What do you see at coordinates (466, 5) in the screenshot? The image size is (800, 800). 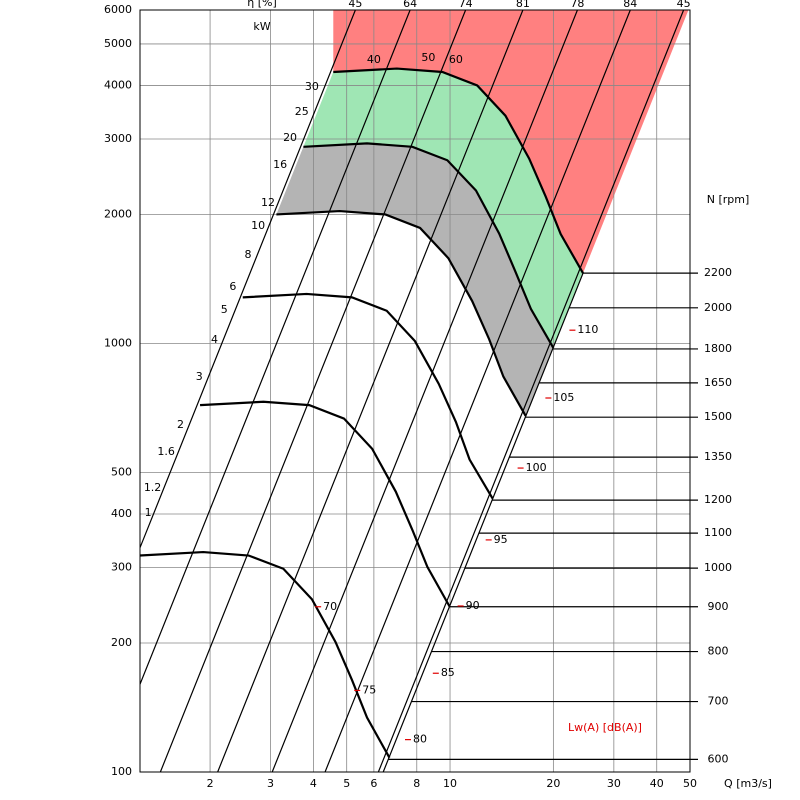 I see `efficiency-tick-label: 74` at bounding box center [466, 5].